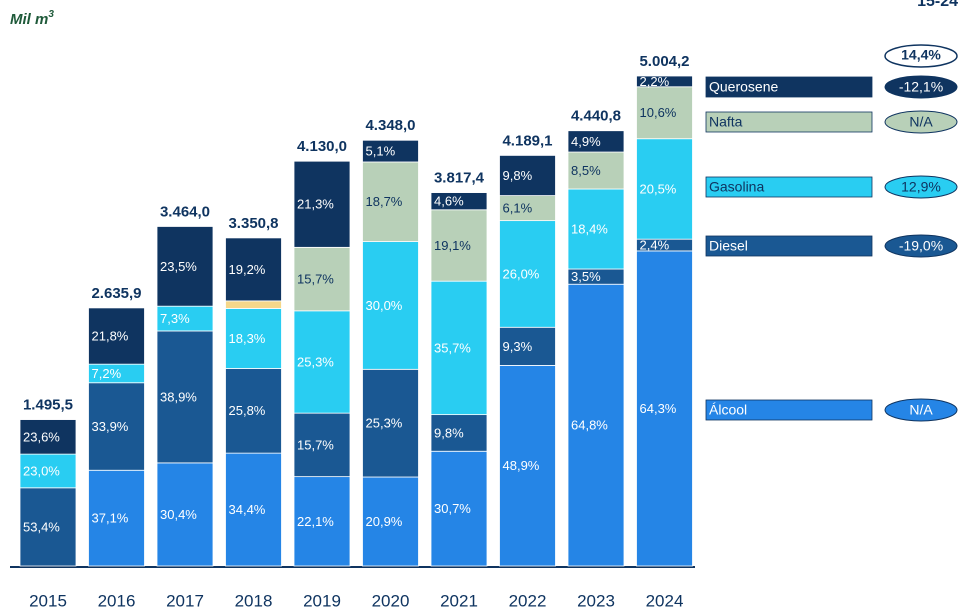  Describe the element at coordinates (110, 335) in the screenshot. I see `segment-label: 21,8%` at that location.